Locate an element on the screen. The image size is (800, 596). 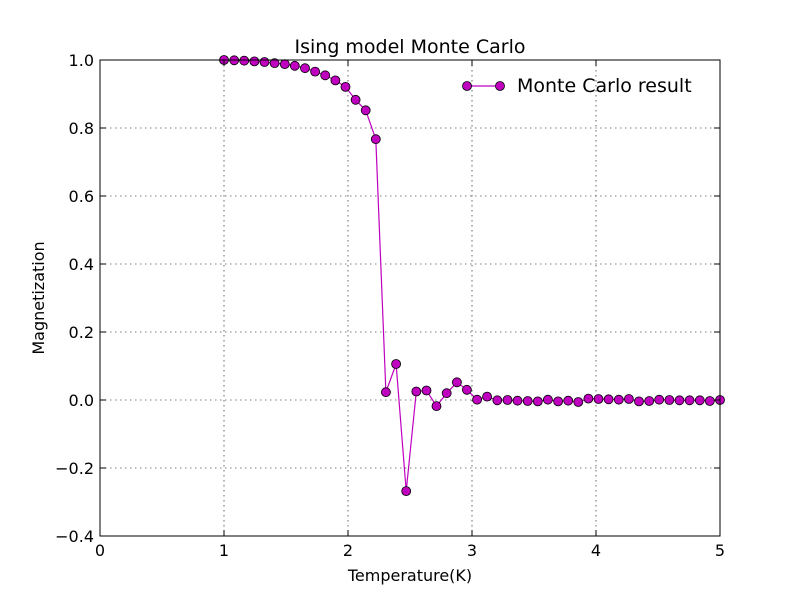
y-tick-label: 0.4 is located at coordinates (81, 264).